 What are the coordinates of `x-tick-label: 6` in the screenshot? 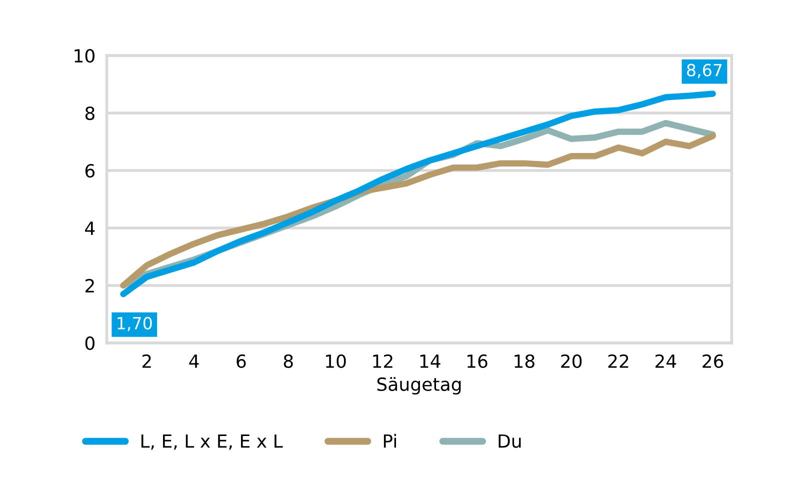 It's located at (241, 361).